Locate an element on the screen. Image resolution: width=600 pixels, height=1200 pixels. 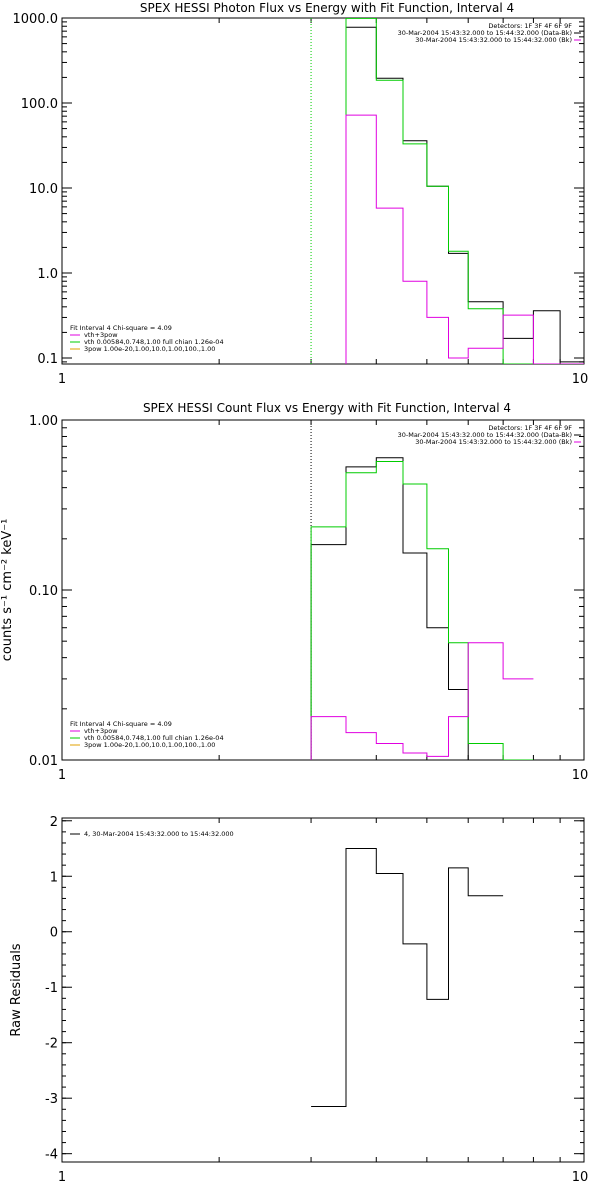
series-residuals is located at coordinates (407, 977).